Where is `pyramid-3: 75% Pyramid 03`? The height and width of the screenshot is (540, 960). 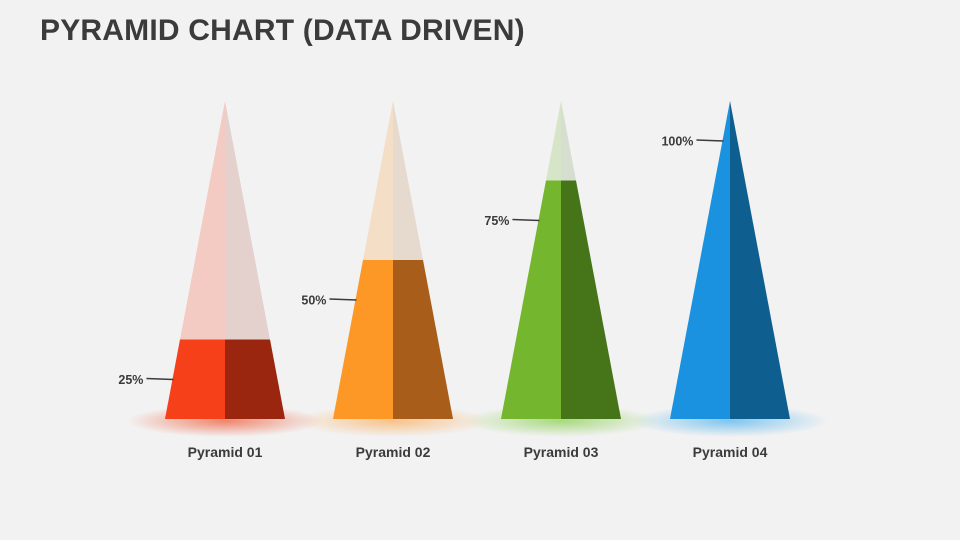 pyramid-3: 75% Pyramid 03 is located at coordinates (561, 280).